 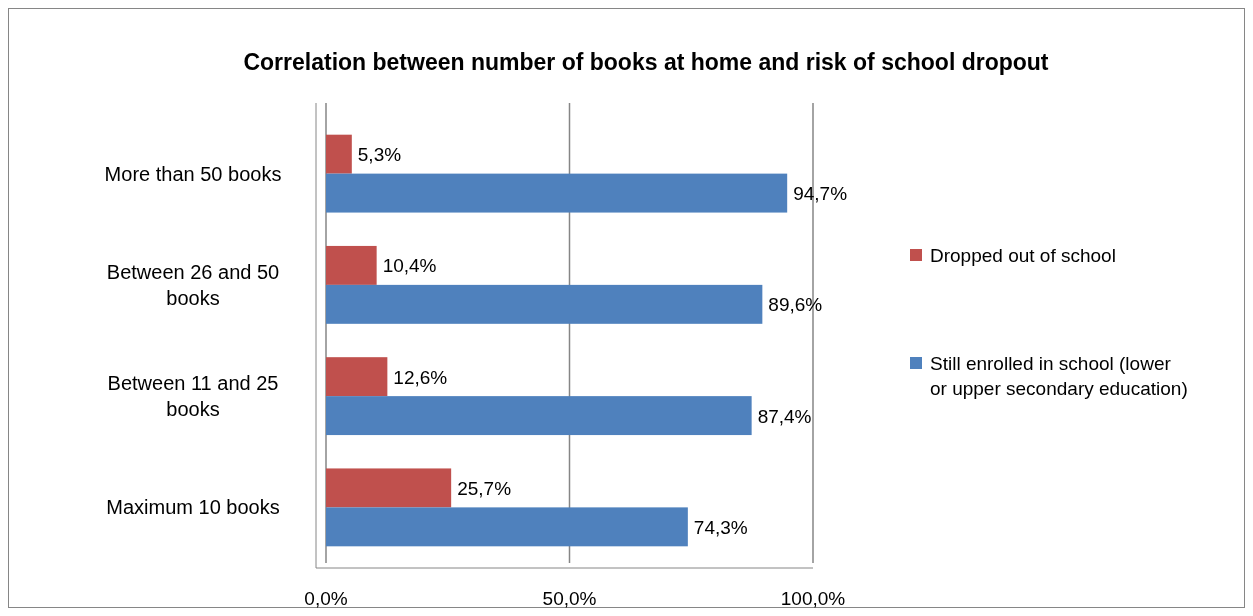 What do you see at coordinates (569, 598) in the screenshot?
I see `x-tick-label: 50,0%` at bounding box center [569, 598].